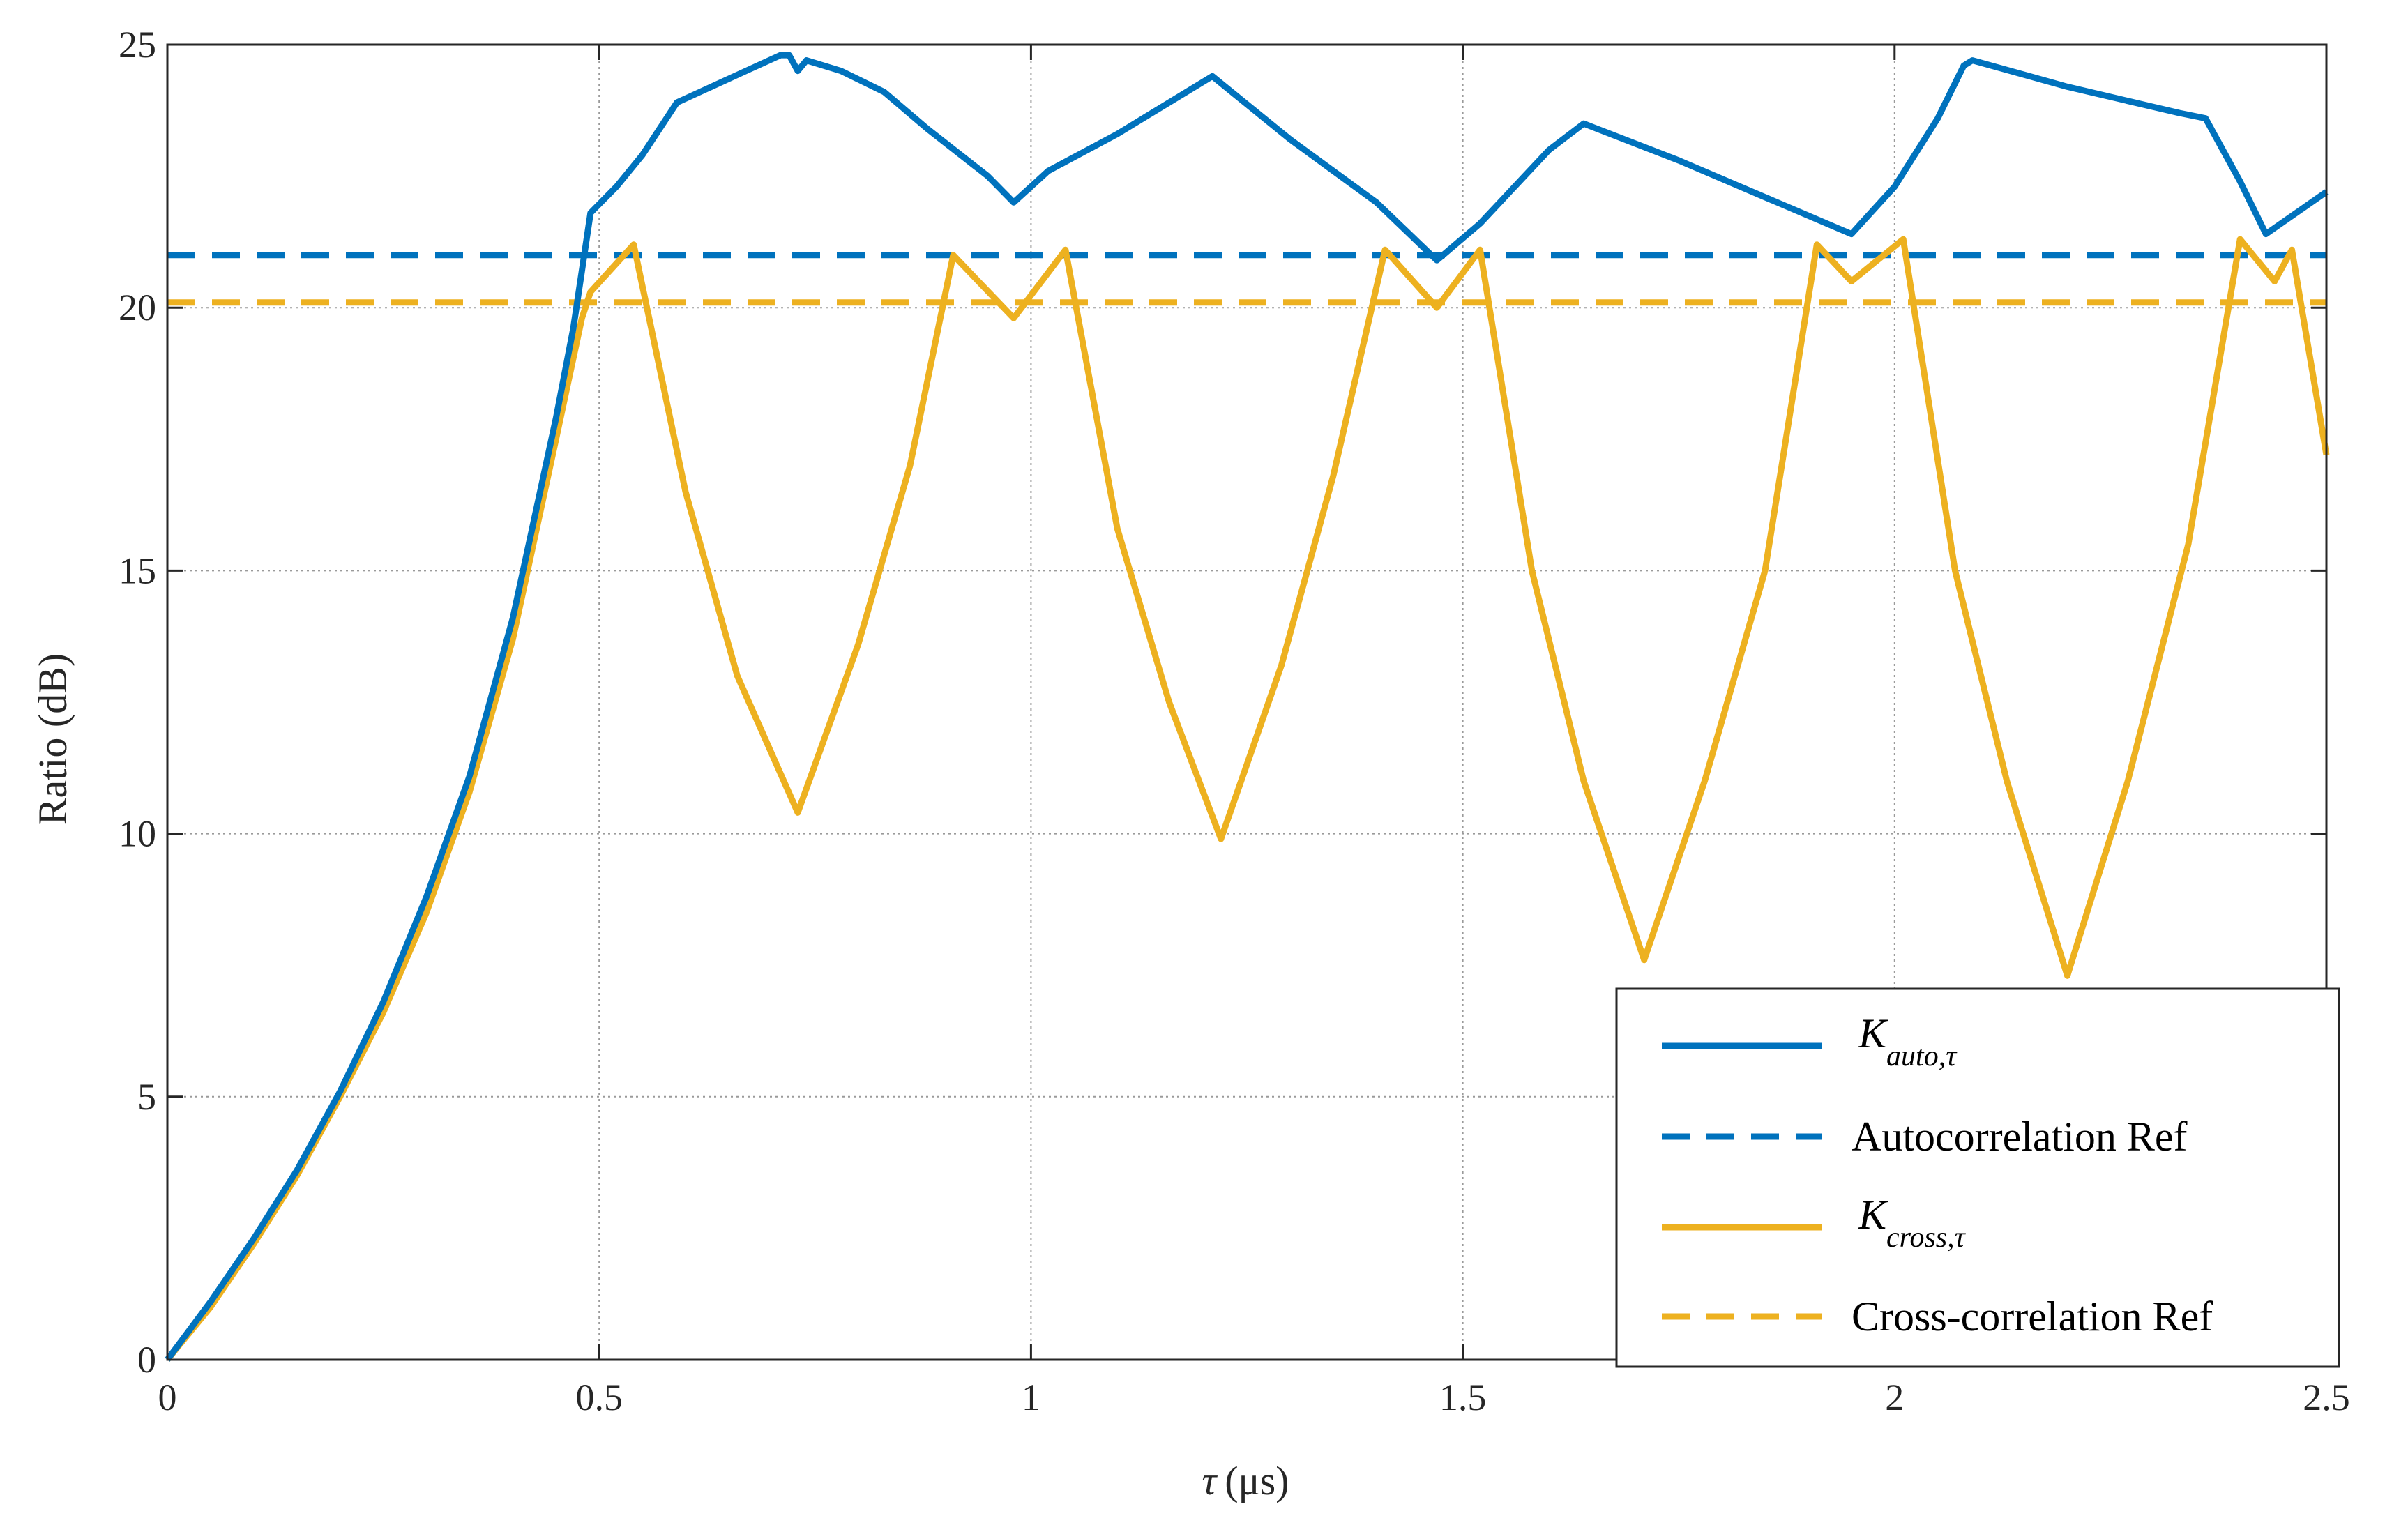  What do you see at coordinates (599, 1397) in the screenshot?
I see `x-tick-label: 0.5` at bounding box center [599, 1397].